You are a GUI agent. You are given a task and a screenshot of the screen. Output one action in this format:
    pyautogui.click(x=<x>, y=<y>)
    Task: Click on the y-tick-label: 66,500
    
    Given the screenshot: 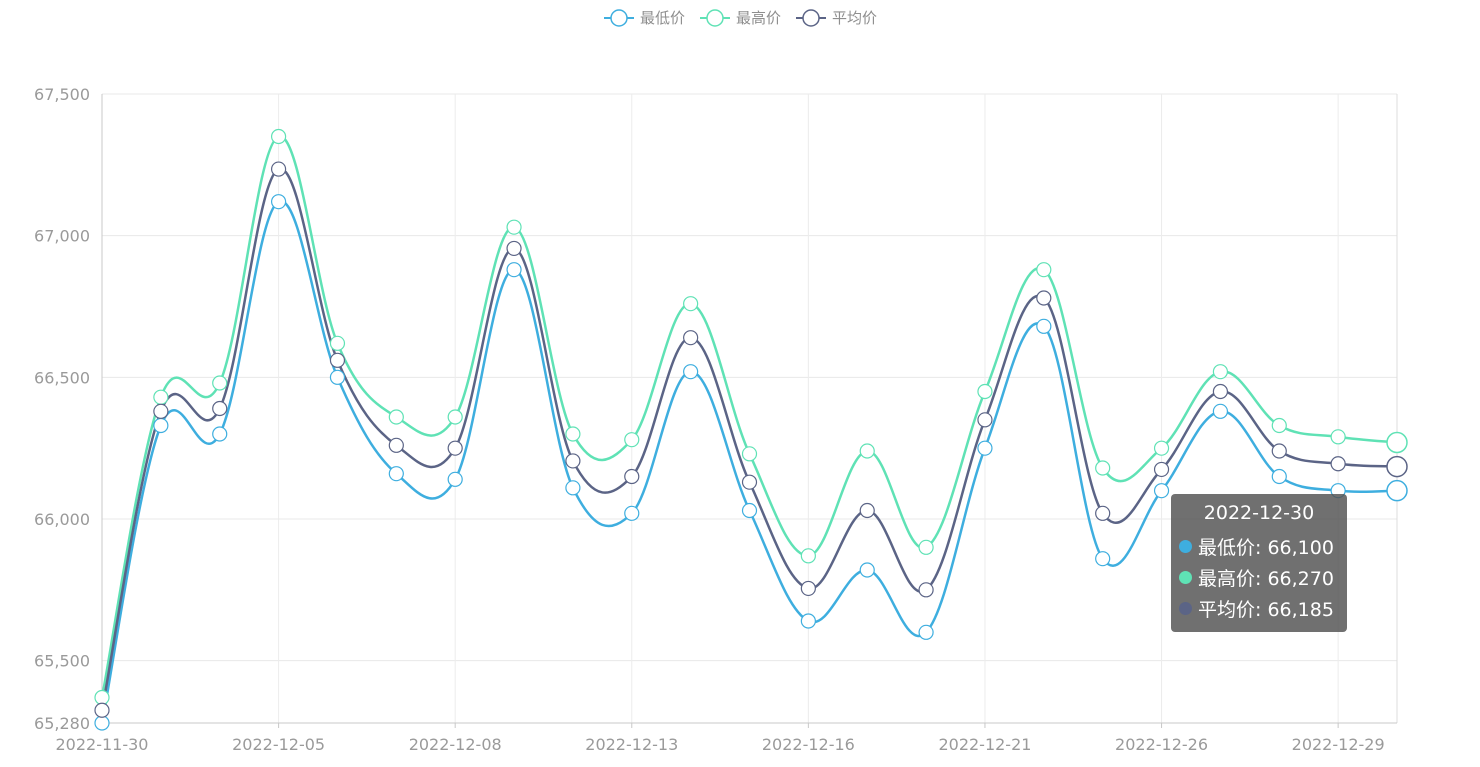 What is the action you would take?
    pyautogui.click(x=62, y=377)
    